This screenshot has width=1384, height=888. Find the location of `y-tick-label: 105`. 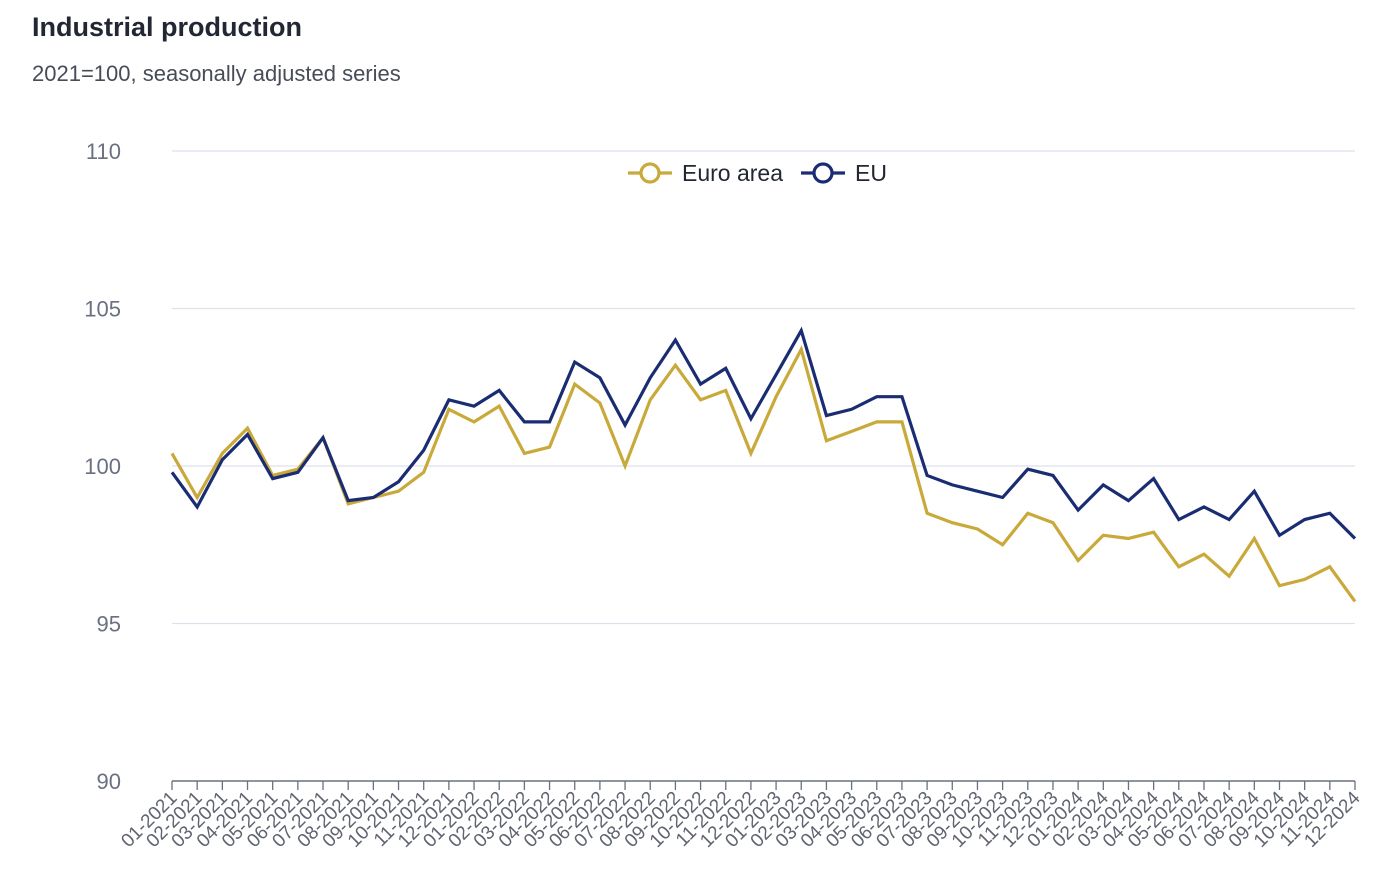

y-tick-label: 105 is located at coordinates (102, 309).